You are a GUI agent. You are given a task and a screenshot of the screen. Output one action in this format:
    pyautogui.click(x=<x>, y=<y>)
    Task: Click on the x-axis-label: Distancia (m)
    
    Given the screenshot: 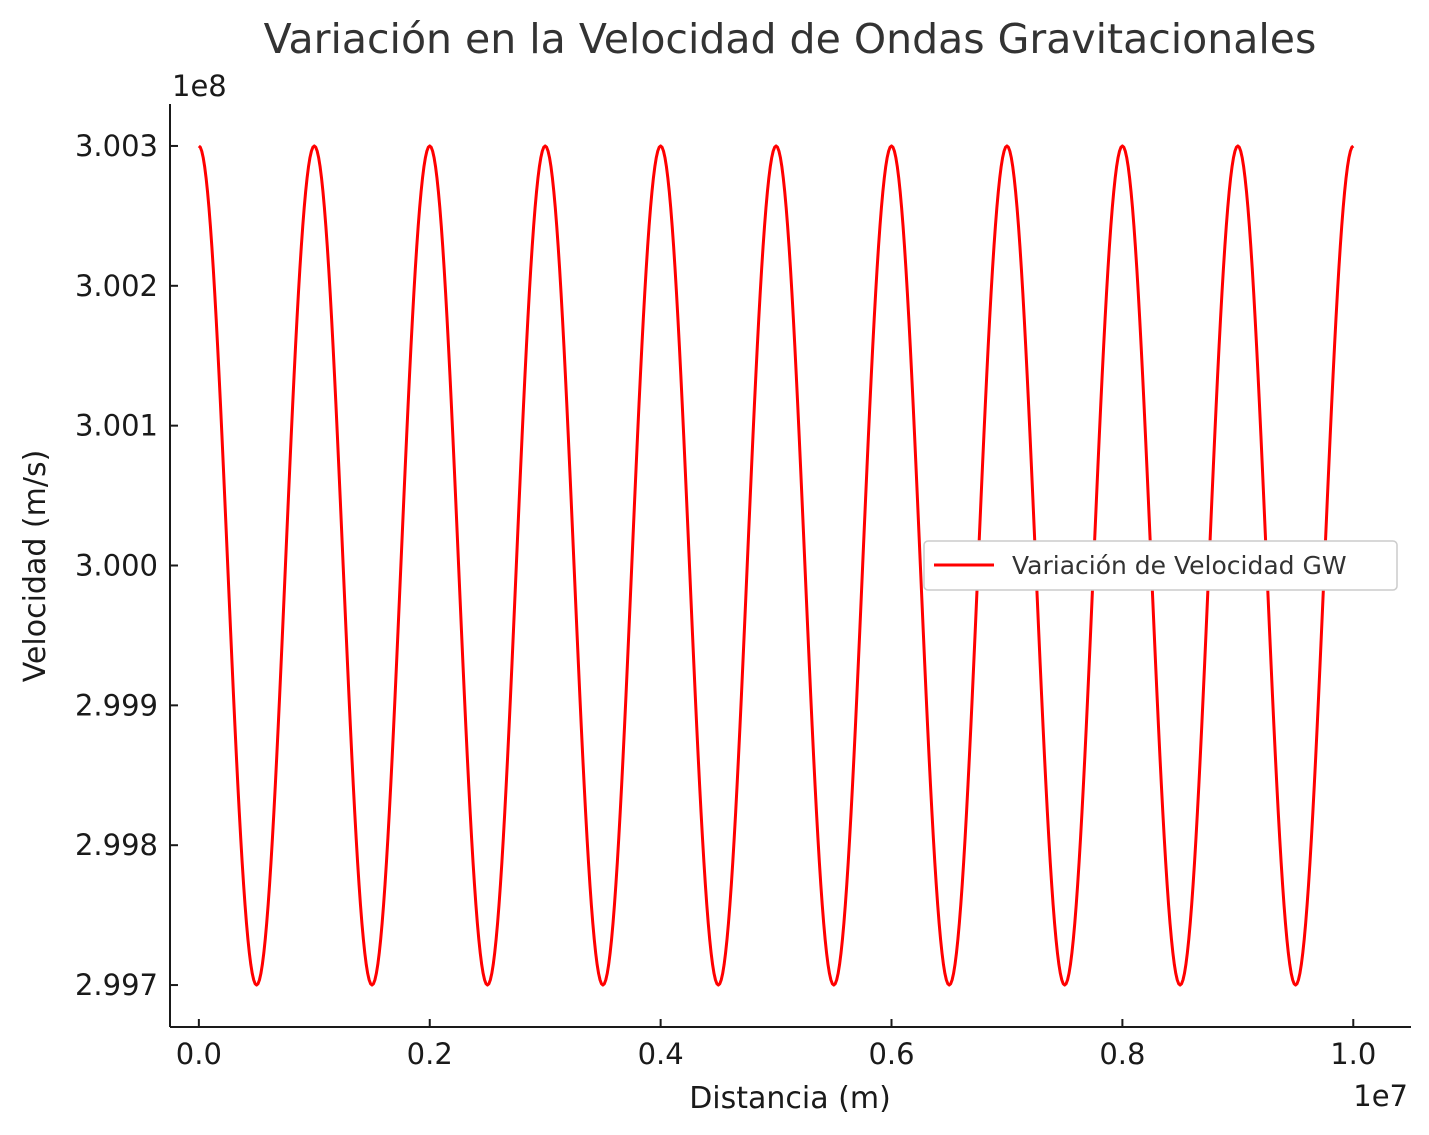 What is the action you would take?
    pyautogui.click(x=790, y=1098)
    